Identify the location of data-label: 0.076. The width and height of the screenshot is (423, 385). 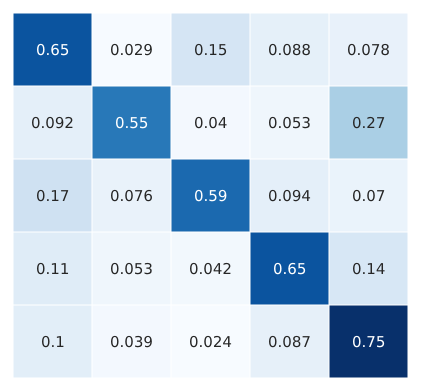
(131, 196).